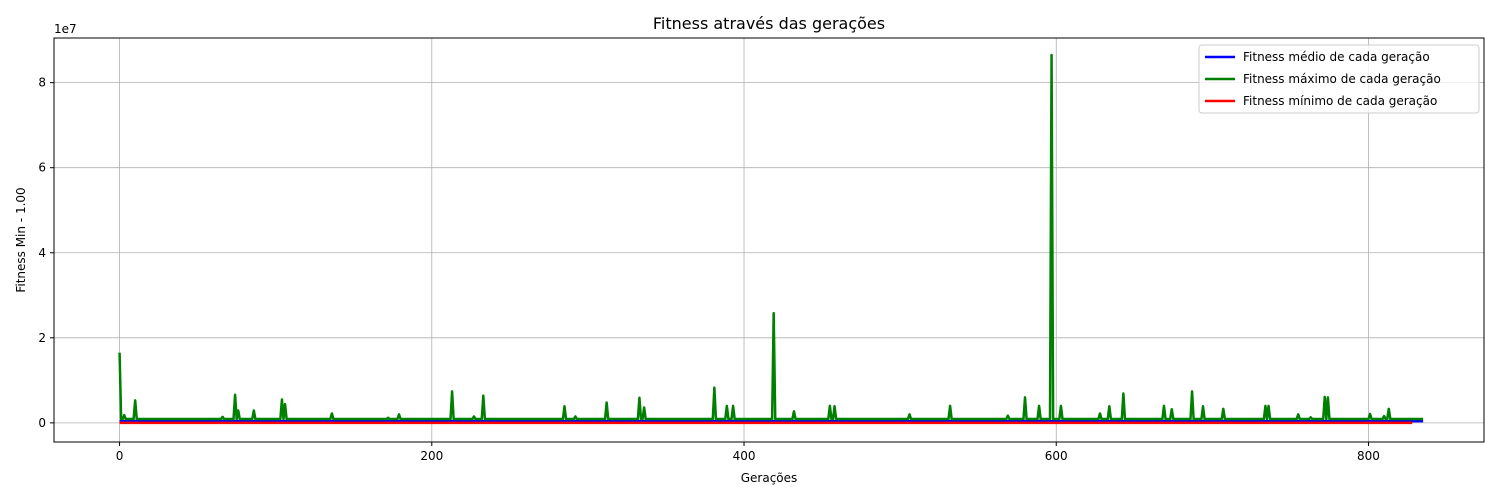 This screenshot has height=500, width=1500. What do you see at coordinates (42, 83) in the screenshot?
I see `y-tick-label: 8` at bounding box center [42, 83].